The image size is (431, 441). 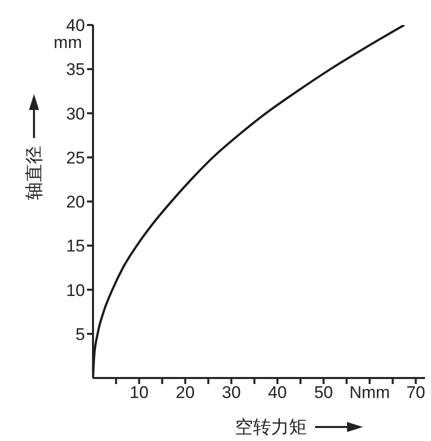 What do you see at coordinates (271, 427) in the screenshot?
I see `x-axis-title: 空转力矩` at bounding box center [271, 427].